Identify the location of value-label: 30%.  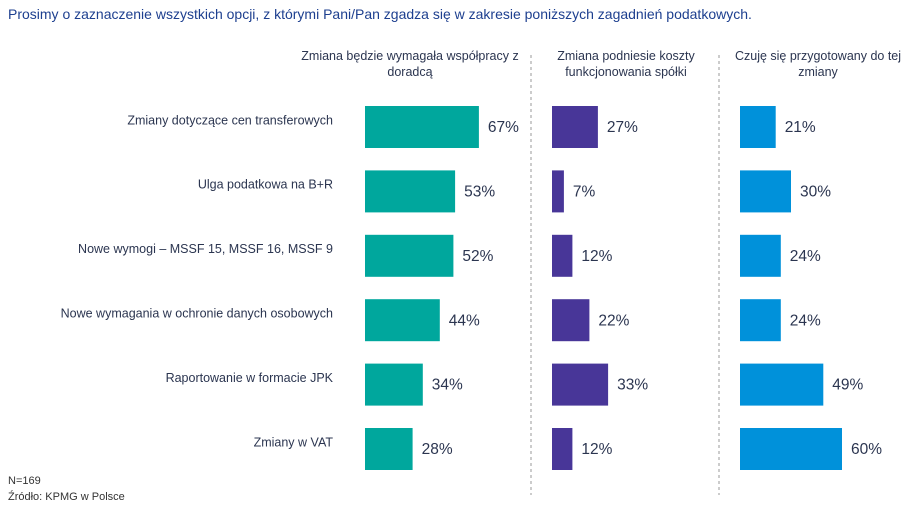
(815, 191).